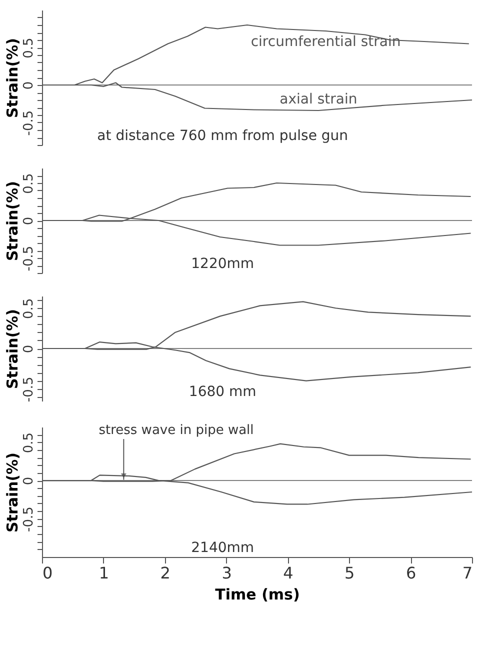 Image resolution: width=493 pixels, height=661 pixels. I want to click on annotation: stress wave in pipe wall, so click(176, 430).